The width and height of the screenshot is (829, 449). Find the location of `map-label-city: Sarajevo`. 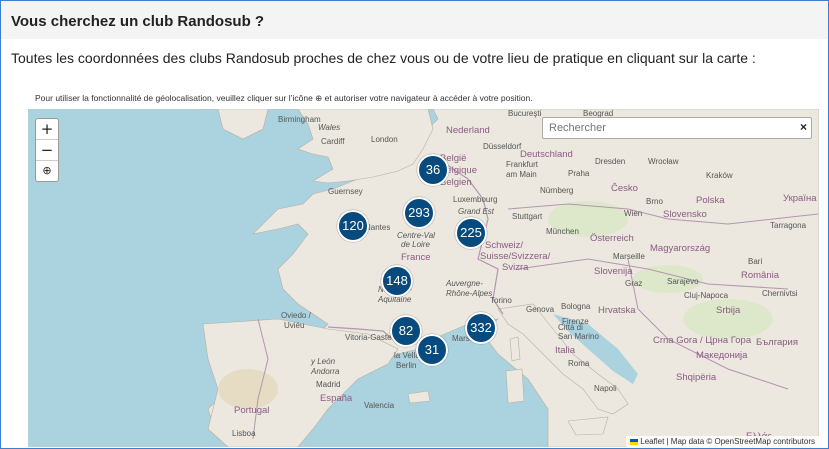

map-label-city: Sarajevo is located at coordinates (683, 281).